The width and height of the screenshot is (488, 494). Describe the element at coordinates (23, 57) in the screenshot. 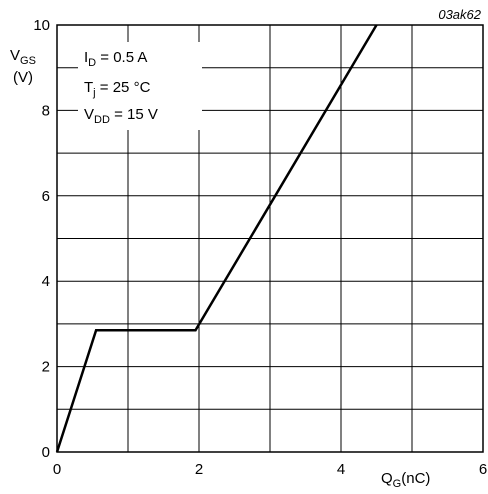

I see `y-axis-label: VGS` at that location.